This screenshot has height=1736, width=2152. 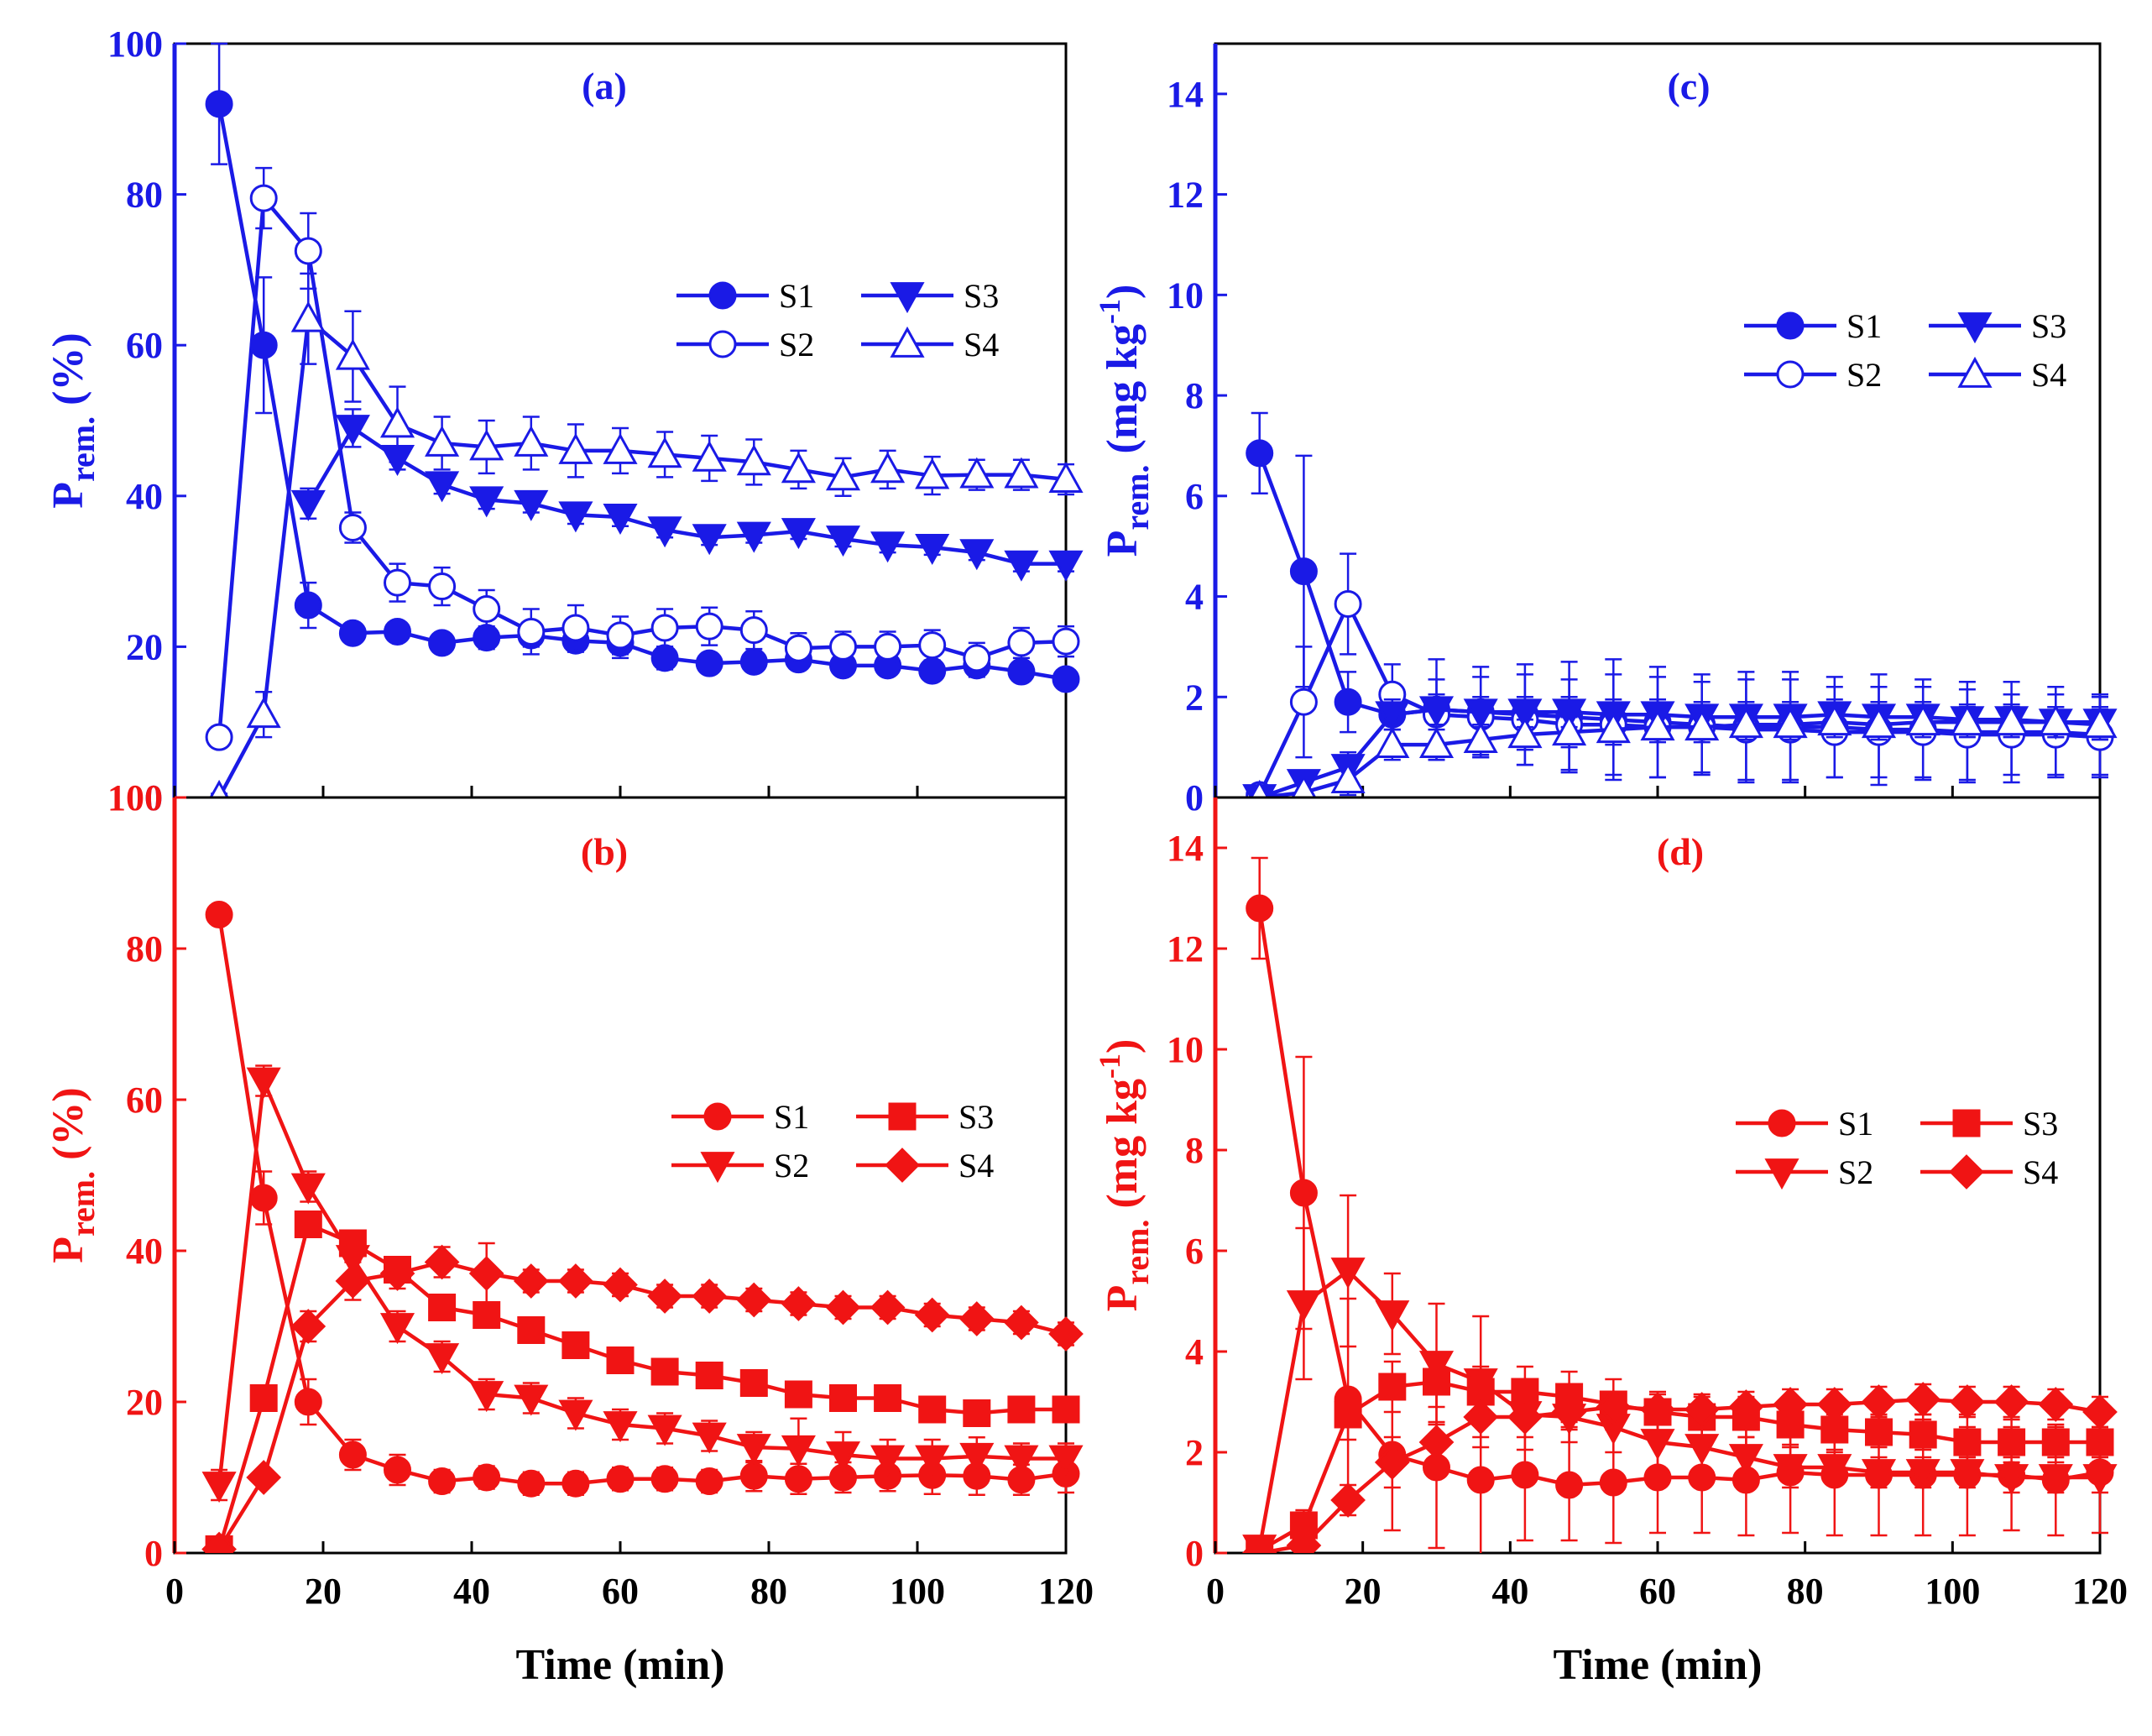 What do you see at coordinates (604, 851) in the screenshot?
I see `panel-label: (b)` at bounding box center [604, 851].